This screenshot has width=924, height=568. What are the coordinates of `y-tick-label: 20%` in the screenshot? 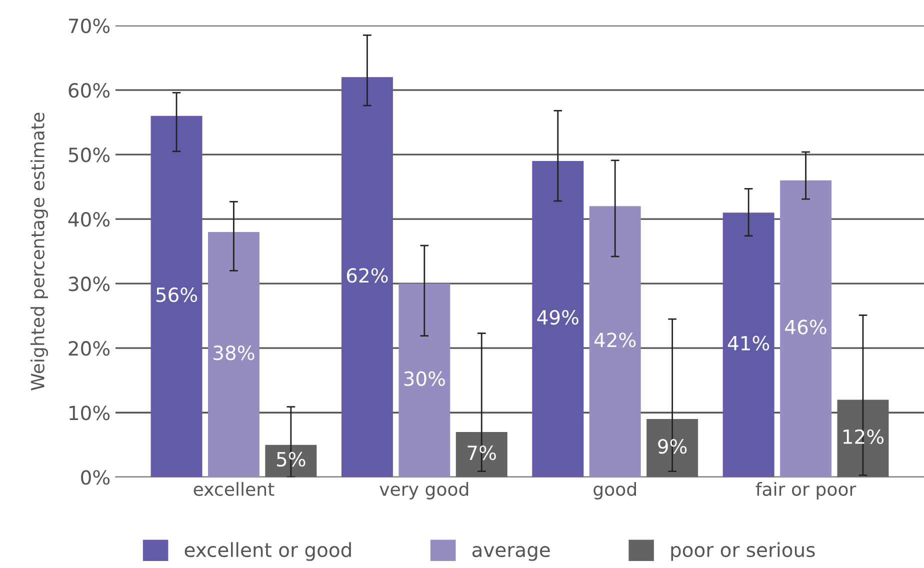 It's located at (89, 348).